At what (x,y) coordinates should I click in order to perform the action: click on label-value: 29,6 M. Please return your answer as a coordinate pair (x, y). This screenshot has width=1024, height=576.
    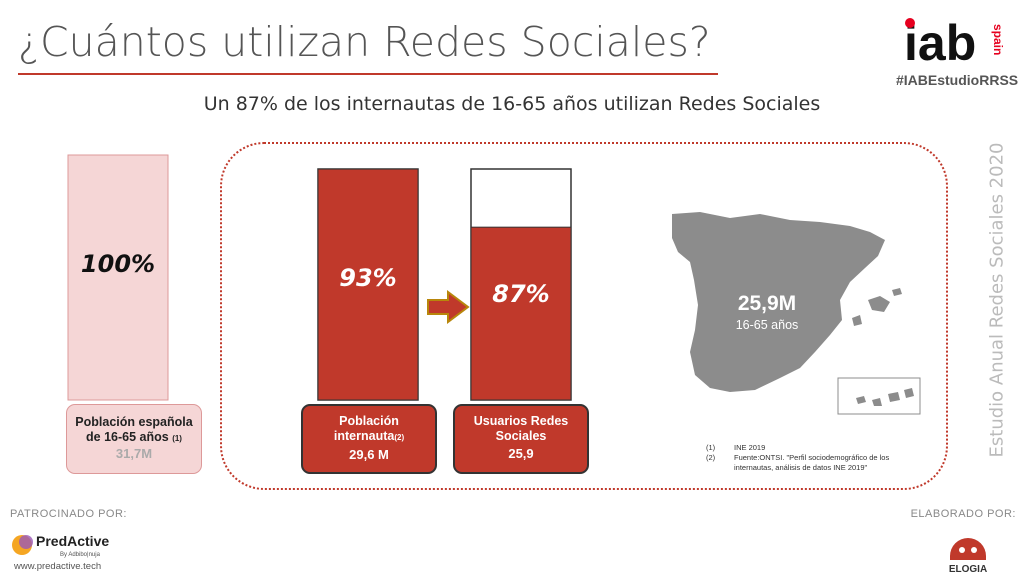
    Looking at the image, I should click on (369, 454).